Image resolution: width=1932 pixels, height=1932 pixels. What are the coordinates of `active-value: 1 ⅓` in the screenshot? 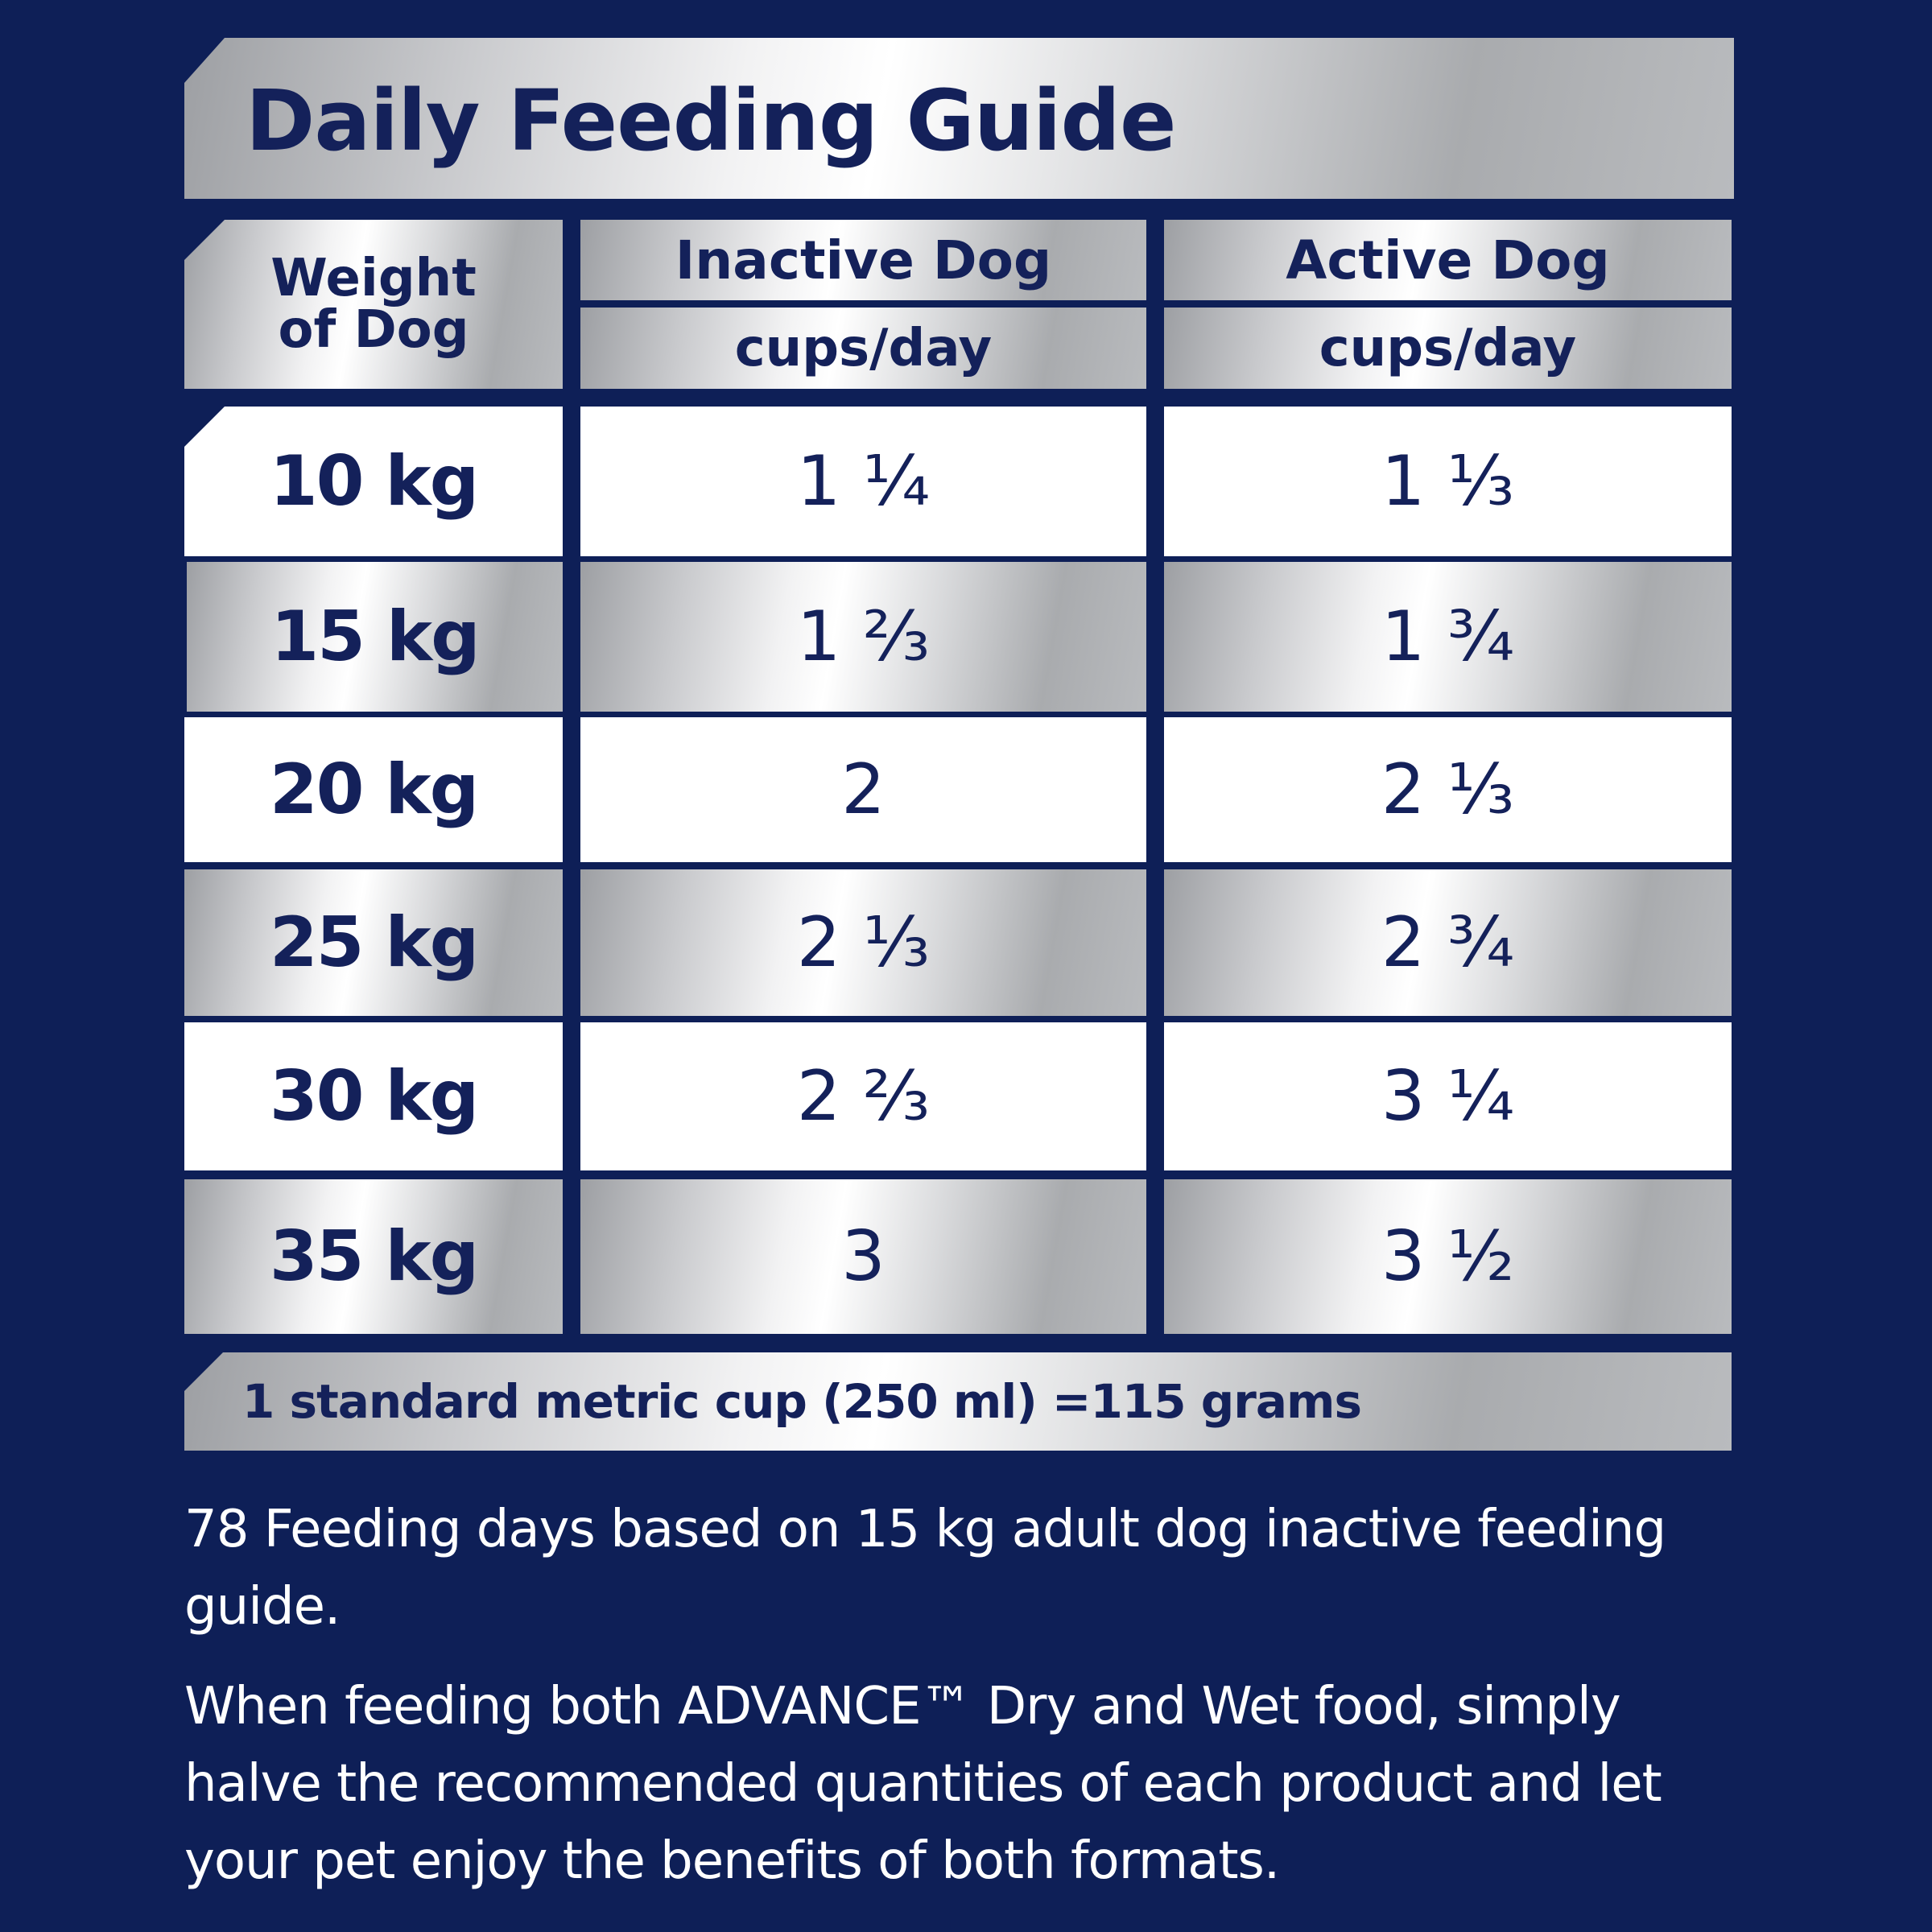 It's located at (1448, 482).